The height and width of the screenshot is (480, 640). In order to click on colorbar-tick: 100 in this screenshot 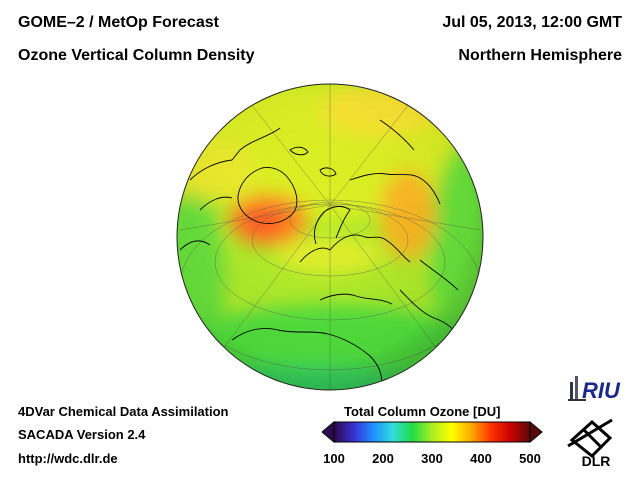, I will do `click(334, 458)`.